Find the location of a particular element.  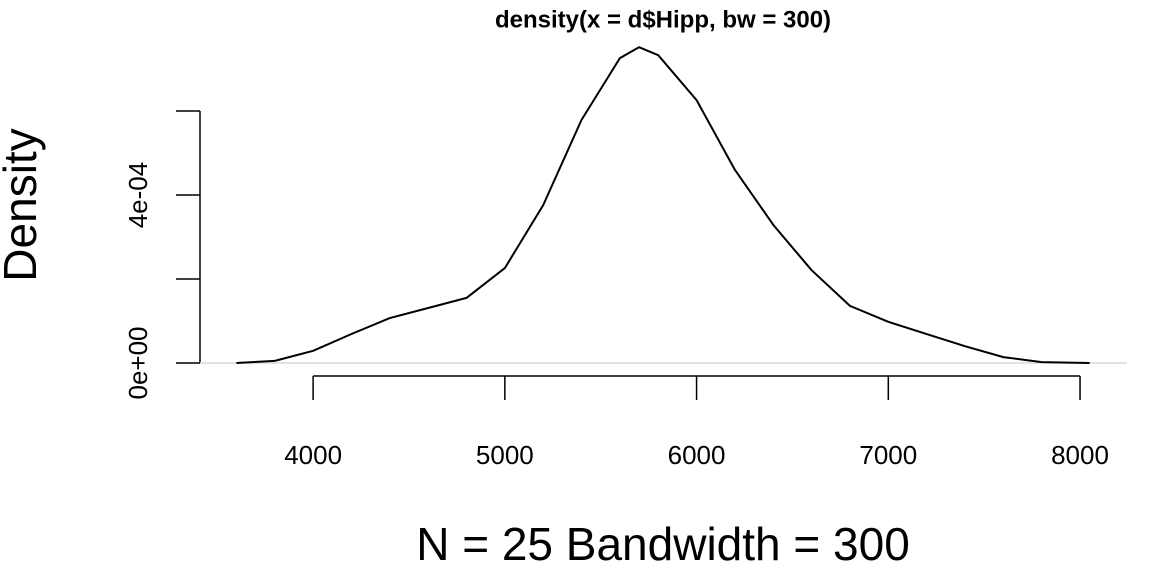

chart-title: density(x = d$Hipp, bw = 300) is located at coordinates (663, 19).